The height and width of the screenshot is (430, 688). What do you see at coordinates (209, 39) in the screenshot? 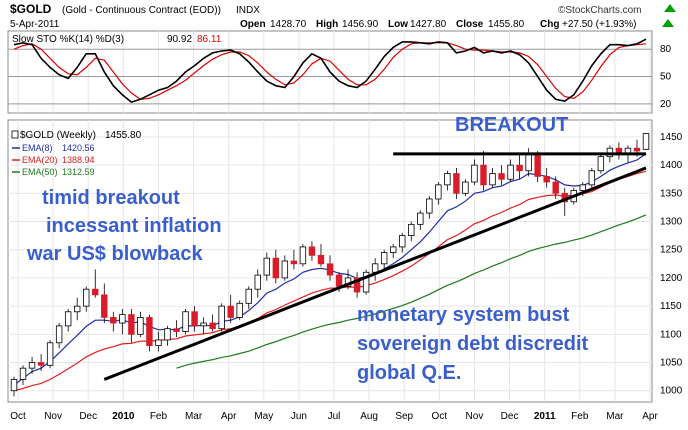
I see `stochastic-d-value: 86.11` at bounding box center [209, 39].